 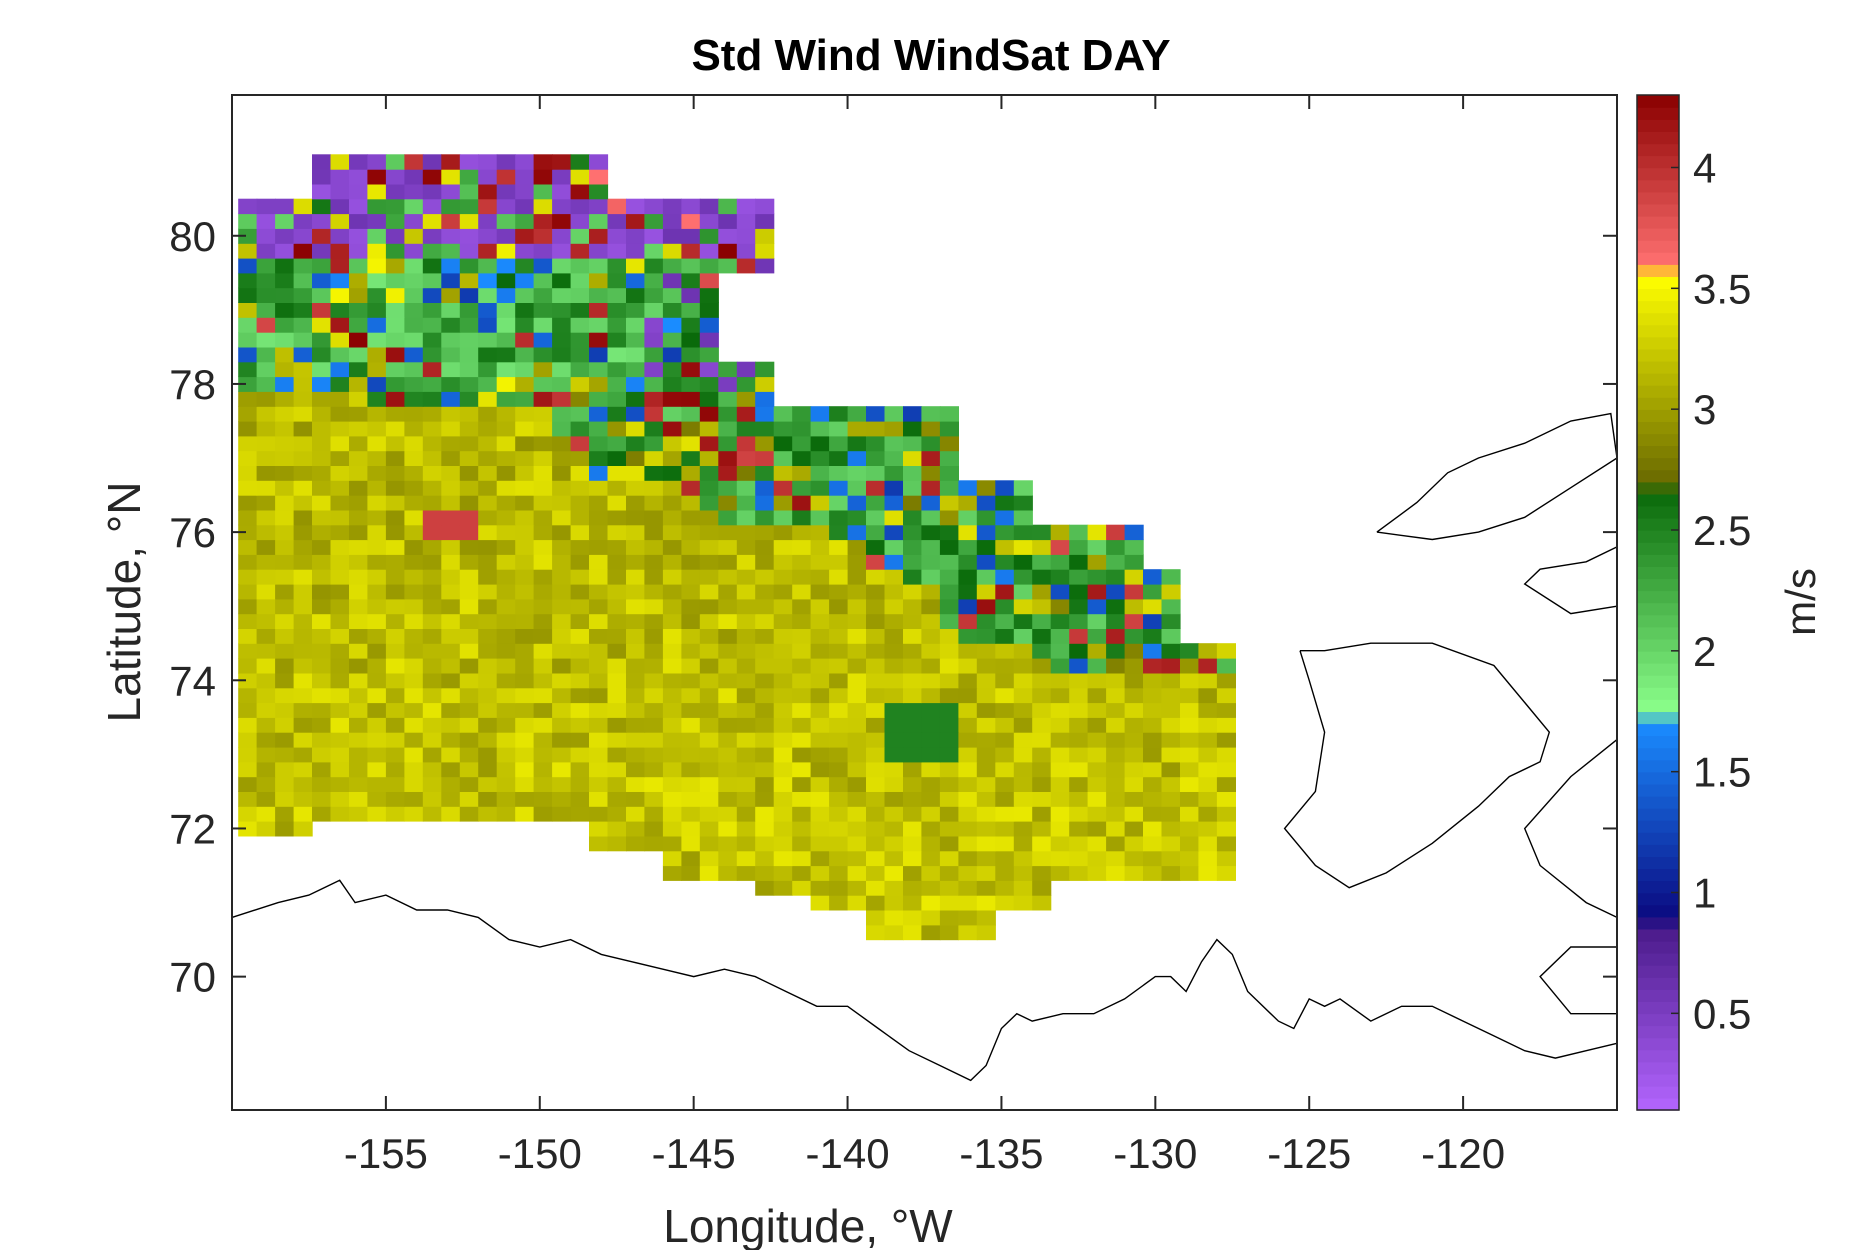 What do you see at coordinates (1800, 602) in the screenshot?
I see `colorbar-label: m/s` at bounding box center [1800, 602].